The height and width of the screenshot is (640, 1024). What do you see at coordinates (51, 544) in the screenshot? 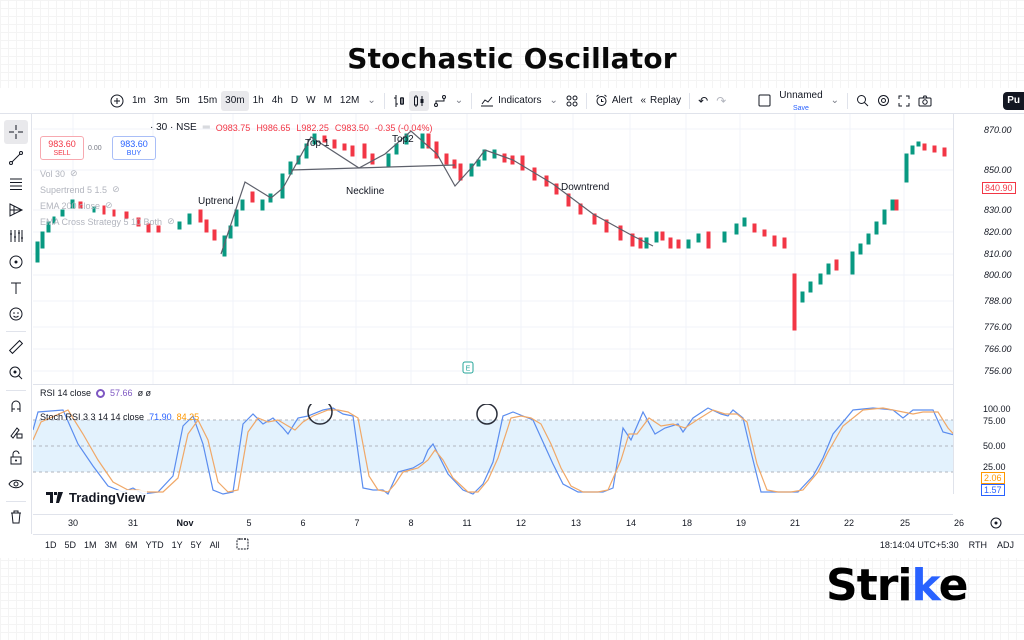
I see `range-1d: 1D` at bounding box center [51, 544].